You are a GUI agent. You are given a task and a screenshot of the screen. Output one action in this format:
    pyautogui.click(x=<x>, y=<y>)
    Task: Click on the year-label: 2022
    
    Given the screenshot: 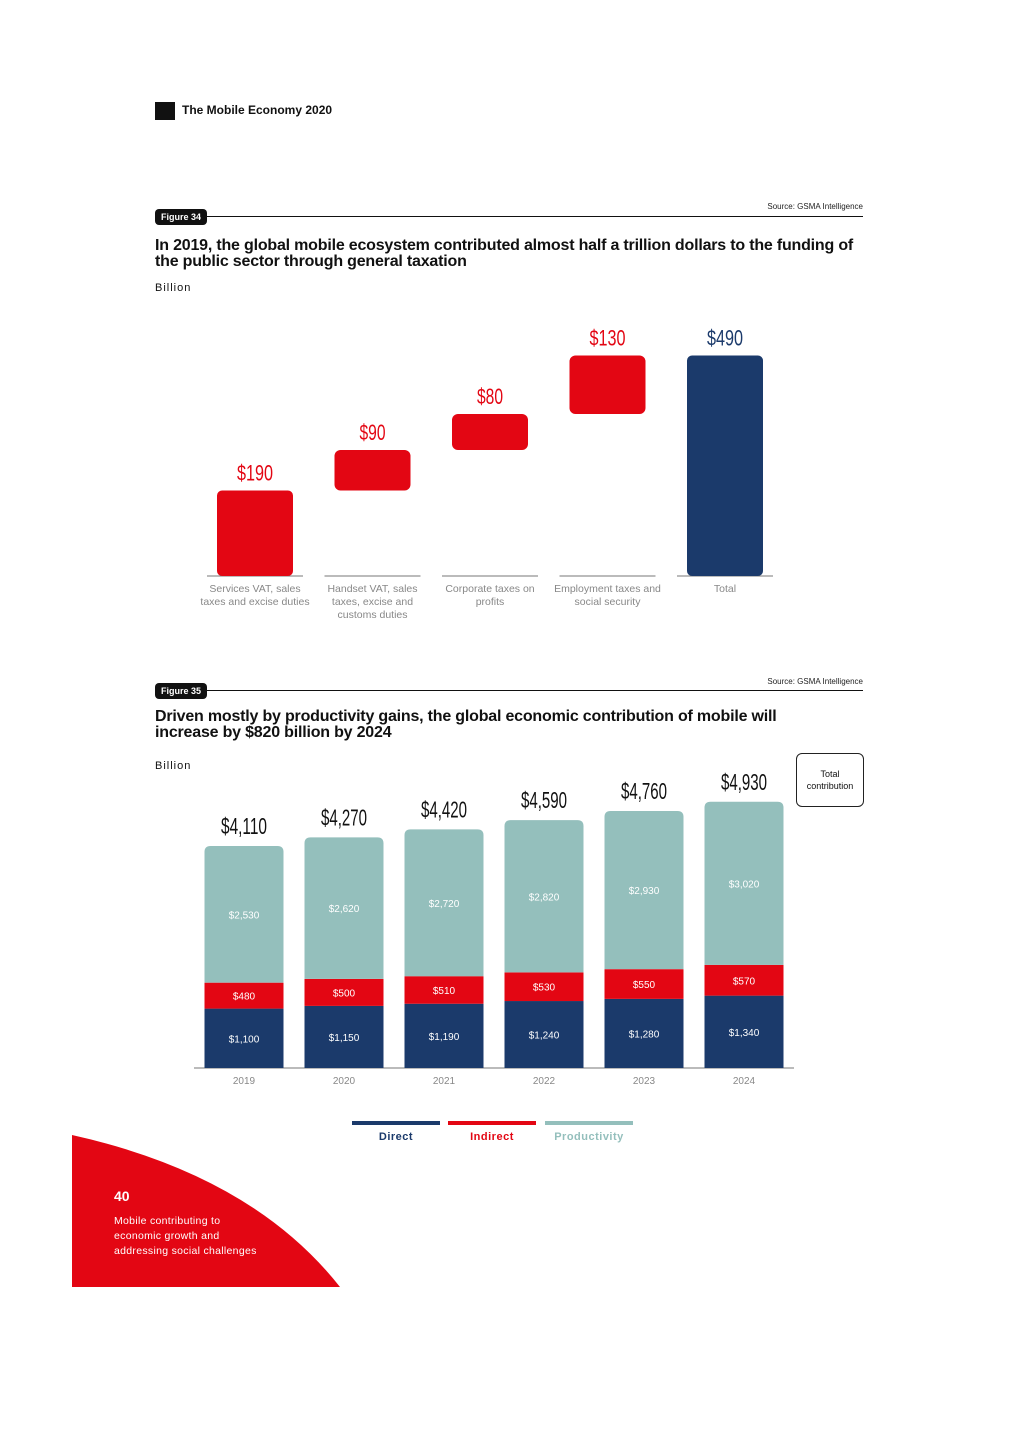 What is the action you would take?
    pyautogui.click(x=544, y=1081)
    